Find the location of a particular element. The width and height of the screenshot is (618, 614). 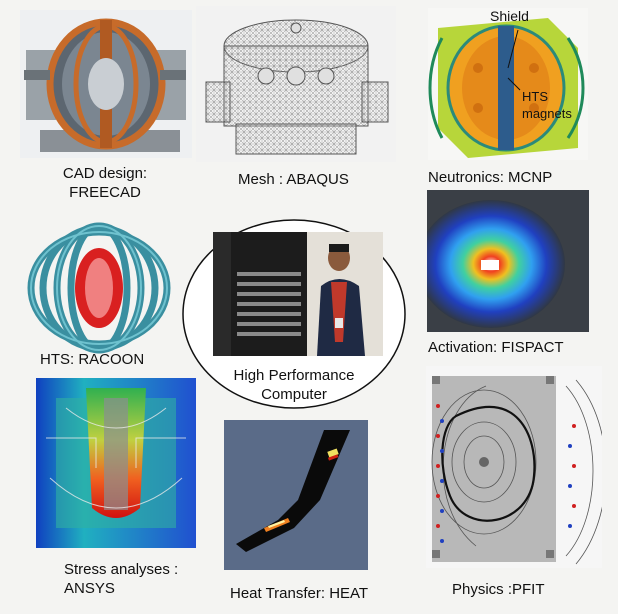

physics-image is located at coordinates (514, 467).